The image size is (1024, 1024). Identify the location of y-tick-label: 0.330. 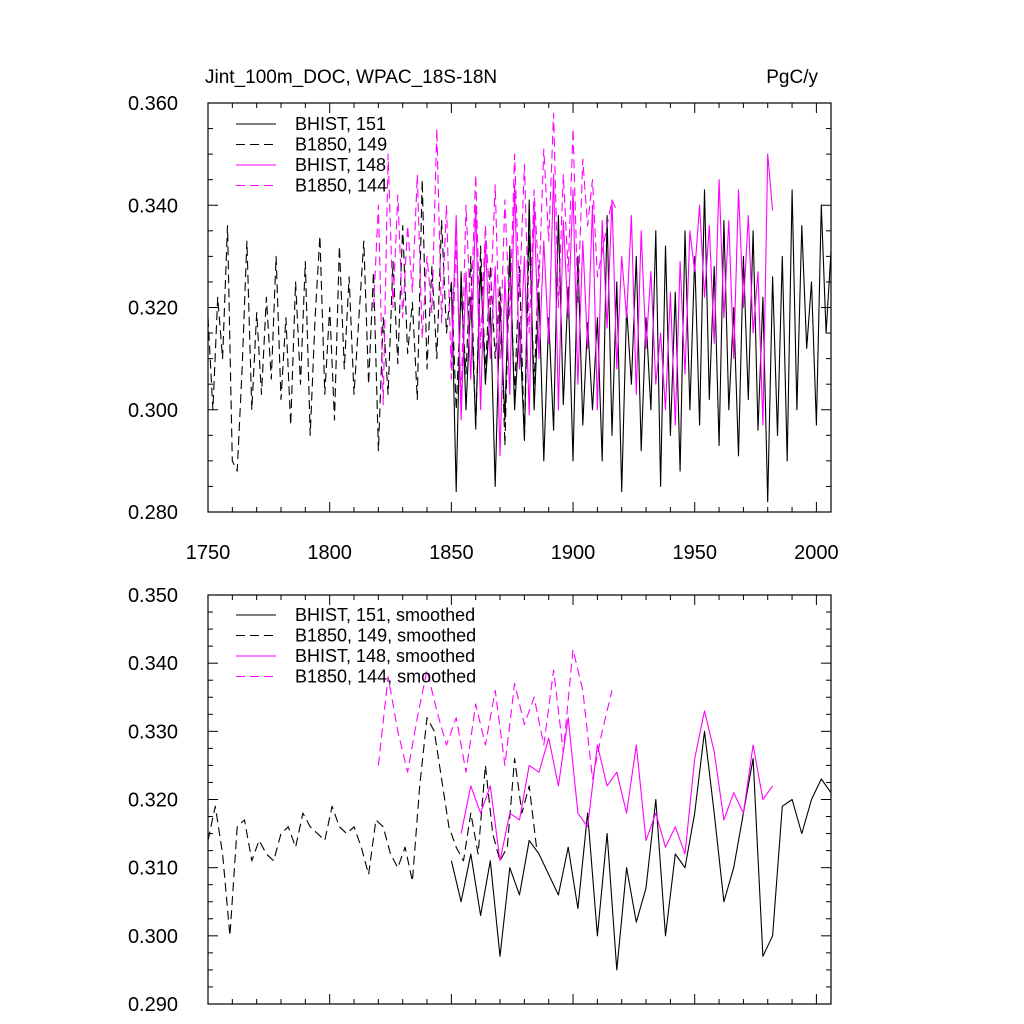
(153, 732).